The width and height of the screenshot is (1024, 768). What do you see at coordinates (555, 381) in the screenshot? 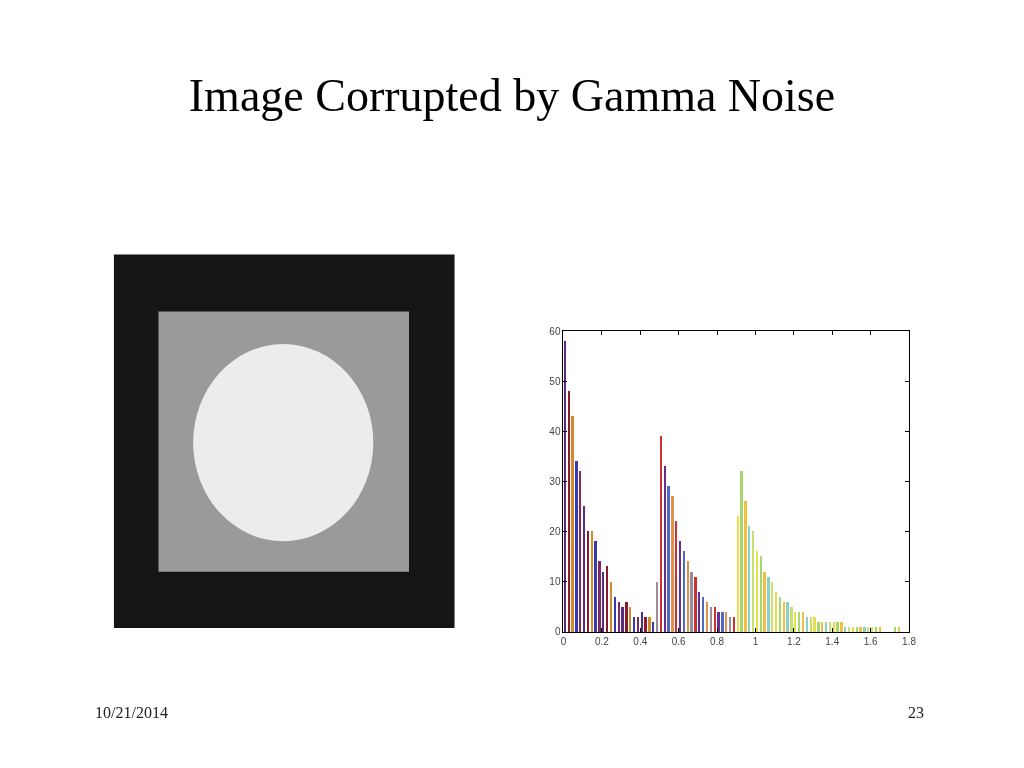
I see `y-tick-label: 50` at bounding box center [555, 381].